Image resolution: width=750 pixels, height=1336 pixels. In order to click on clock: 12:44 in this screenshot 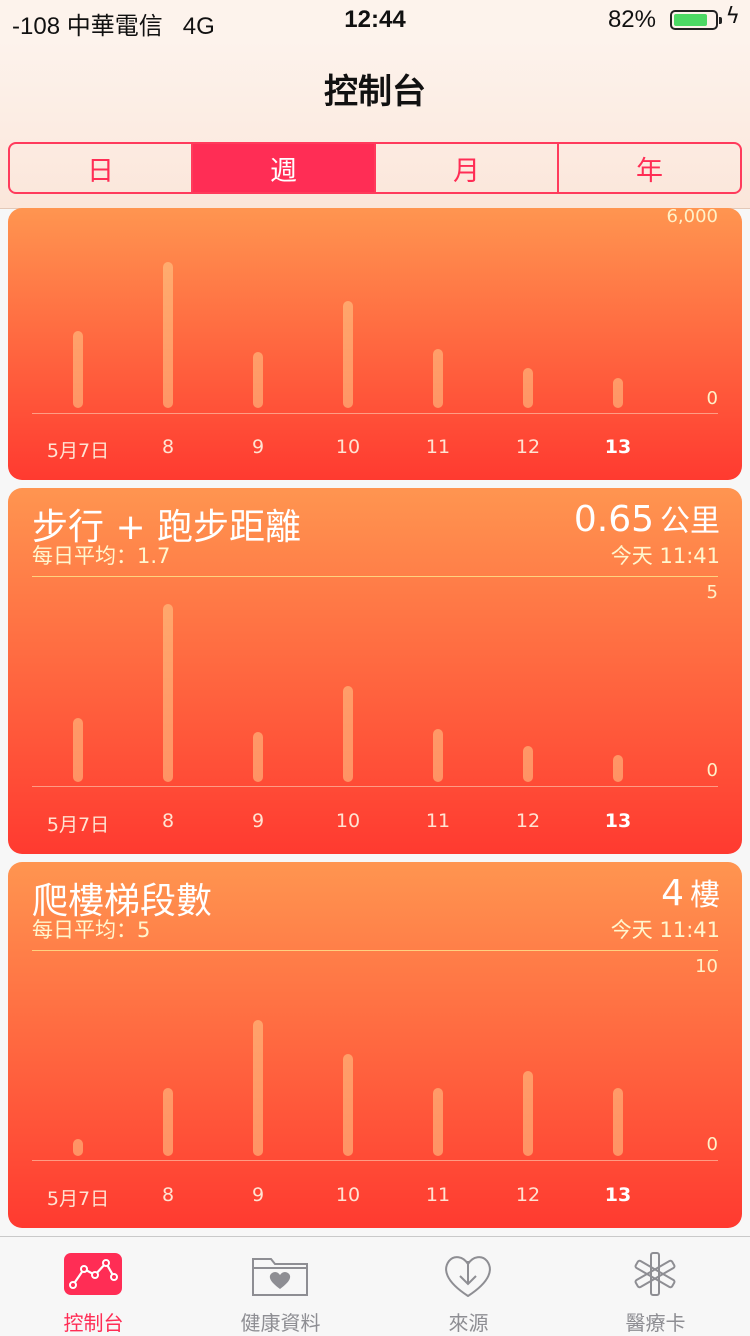, I will do `click(375, 19)`.